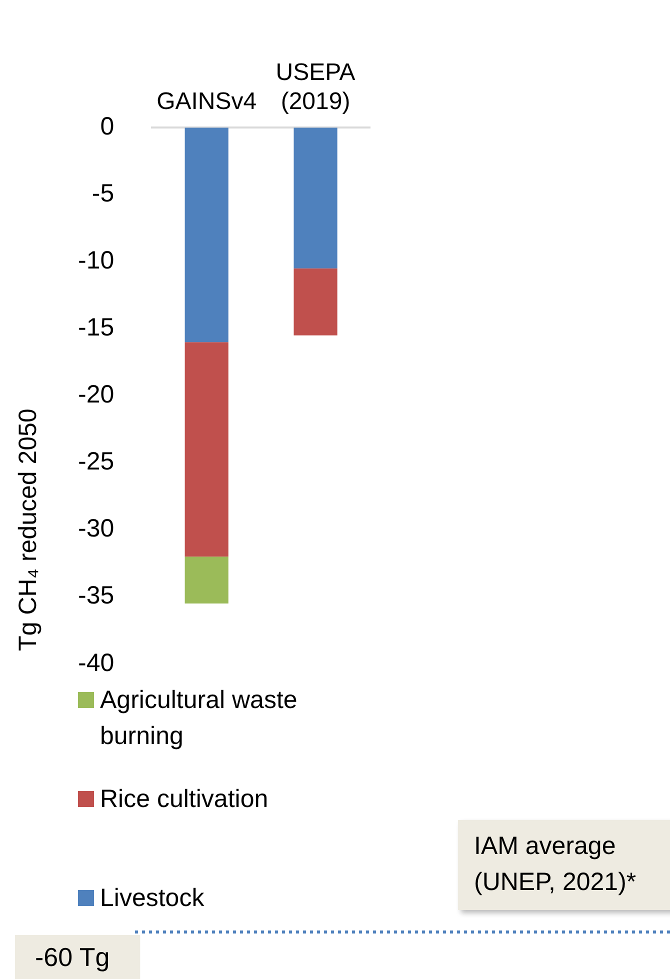 Image resolution: width=670 pixels, height=979 pixels. I want to click on x-tick-label: GAINSv4, so click(206, 101).